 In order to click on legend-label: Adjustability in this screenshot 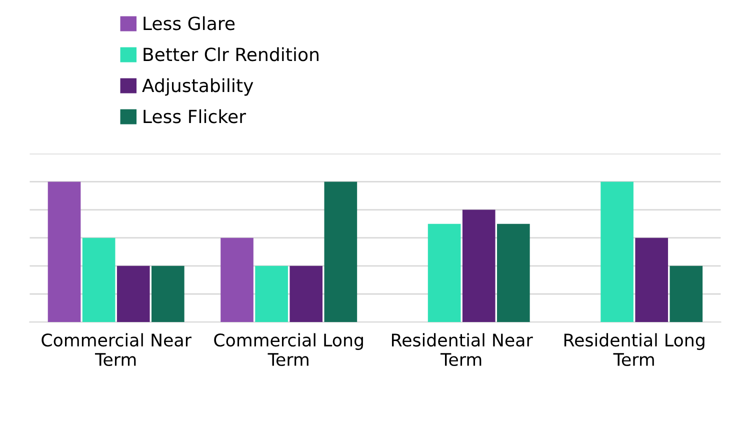, I will do `click(198, 87)`.